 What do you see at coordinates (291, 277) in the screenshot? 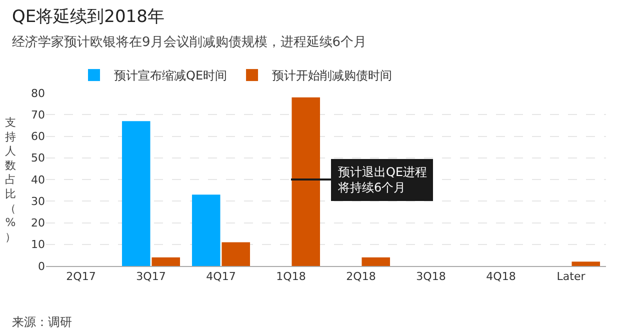
I see `x-tick-label: 1Q18` at bounding box center [291, 277].